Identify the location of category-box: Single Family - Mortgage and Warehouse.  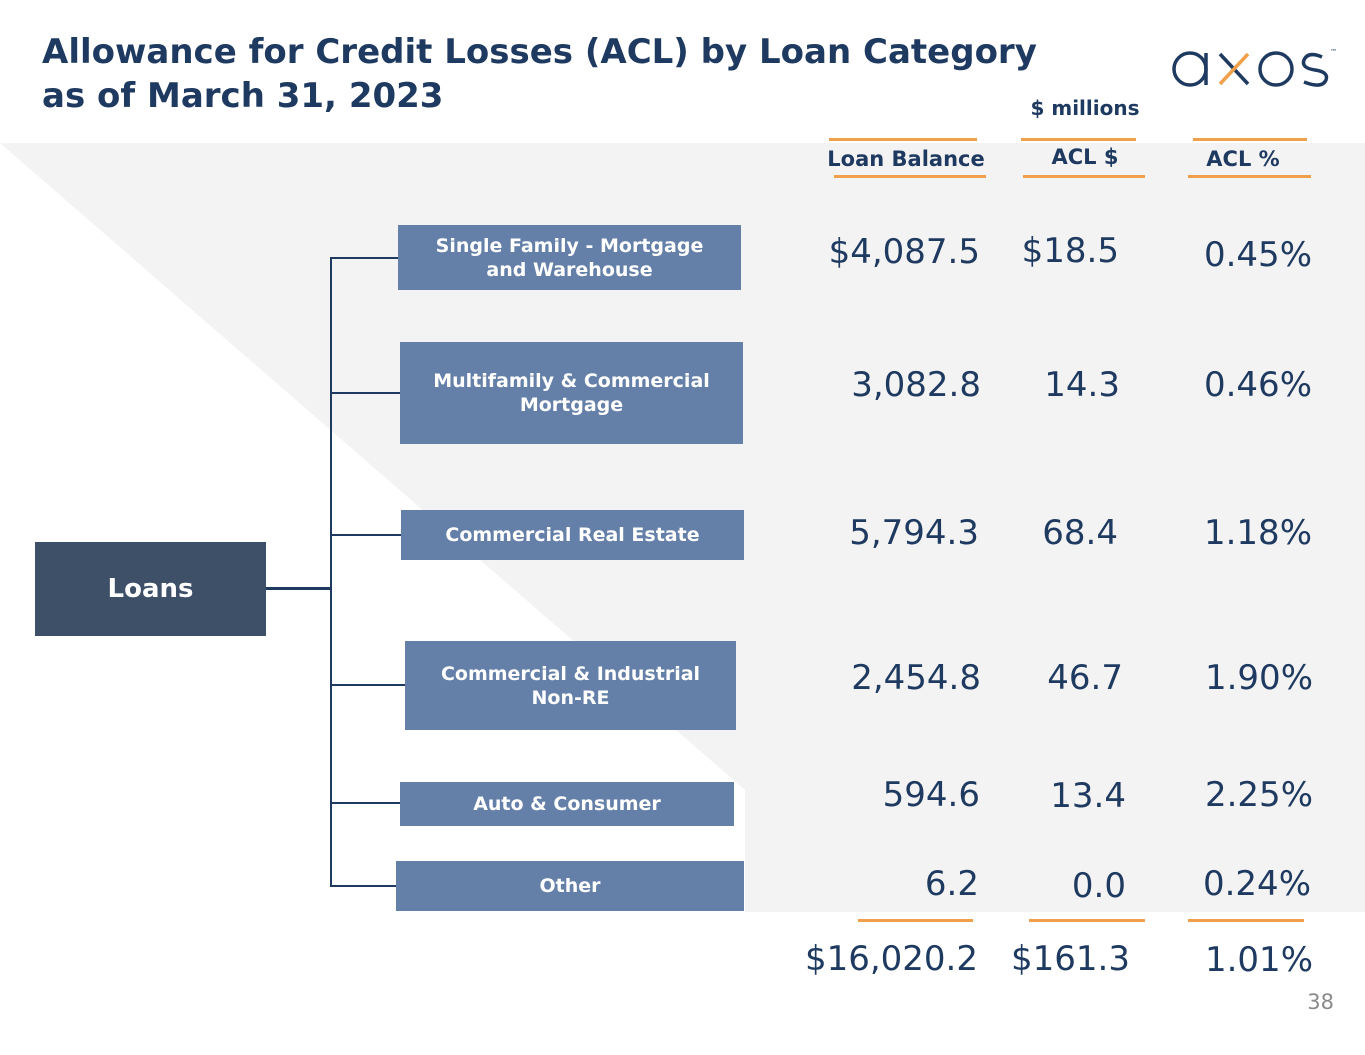
(569, 257).